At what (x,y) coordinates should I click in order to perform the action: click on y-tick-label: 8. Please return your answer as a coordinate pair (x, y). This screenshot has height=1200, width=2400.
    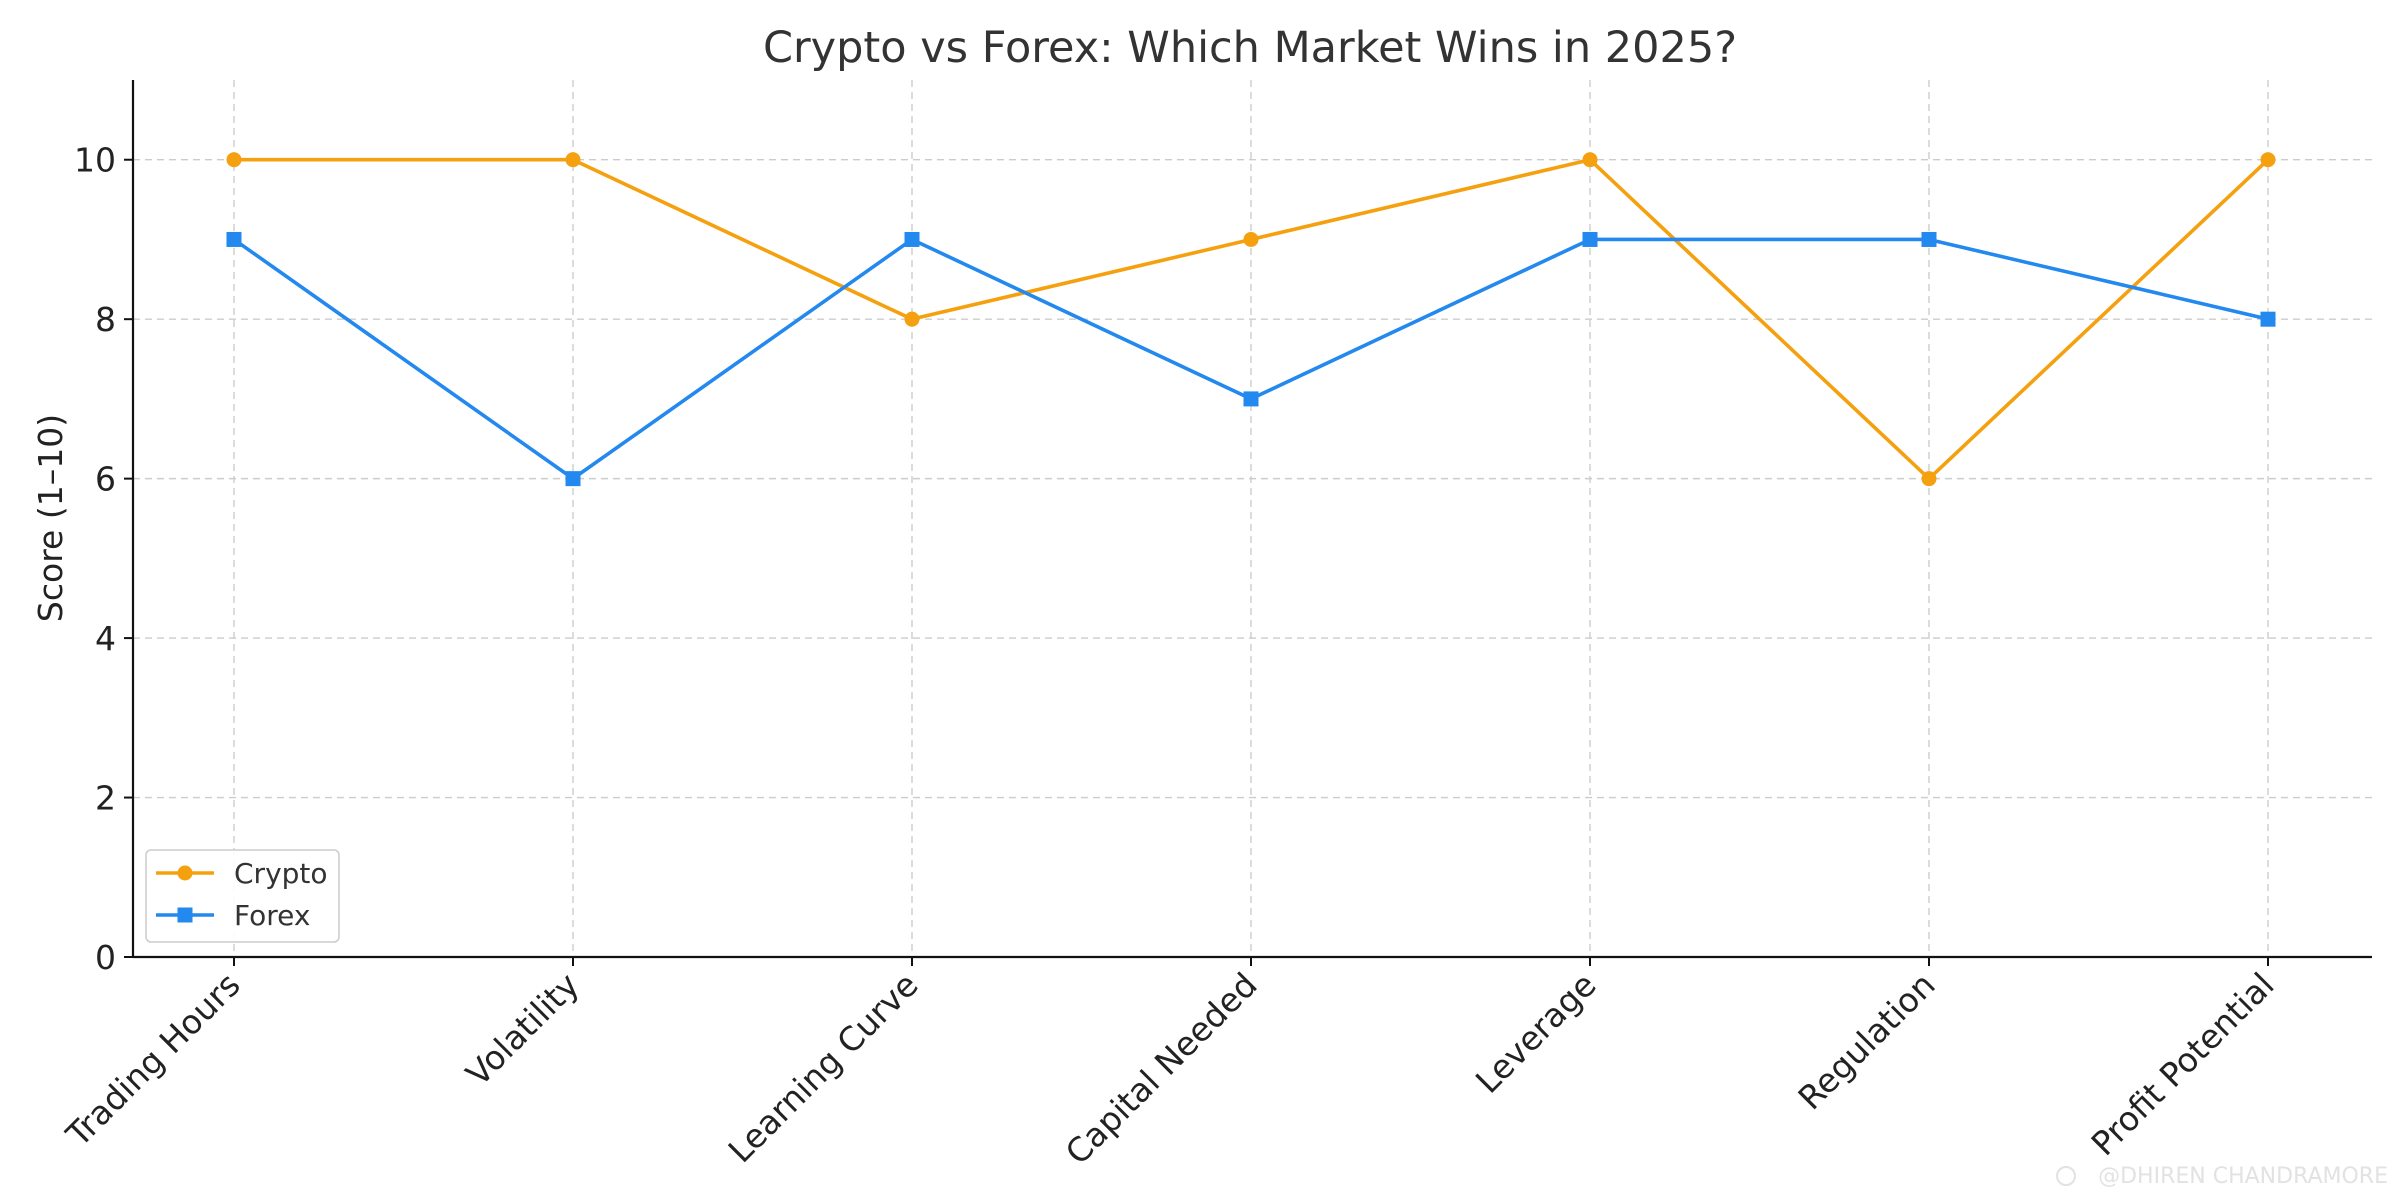
    Looking at the image, I should click on (105, 319).